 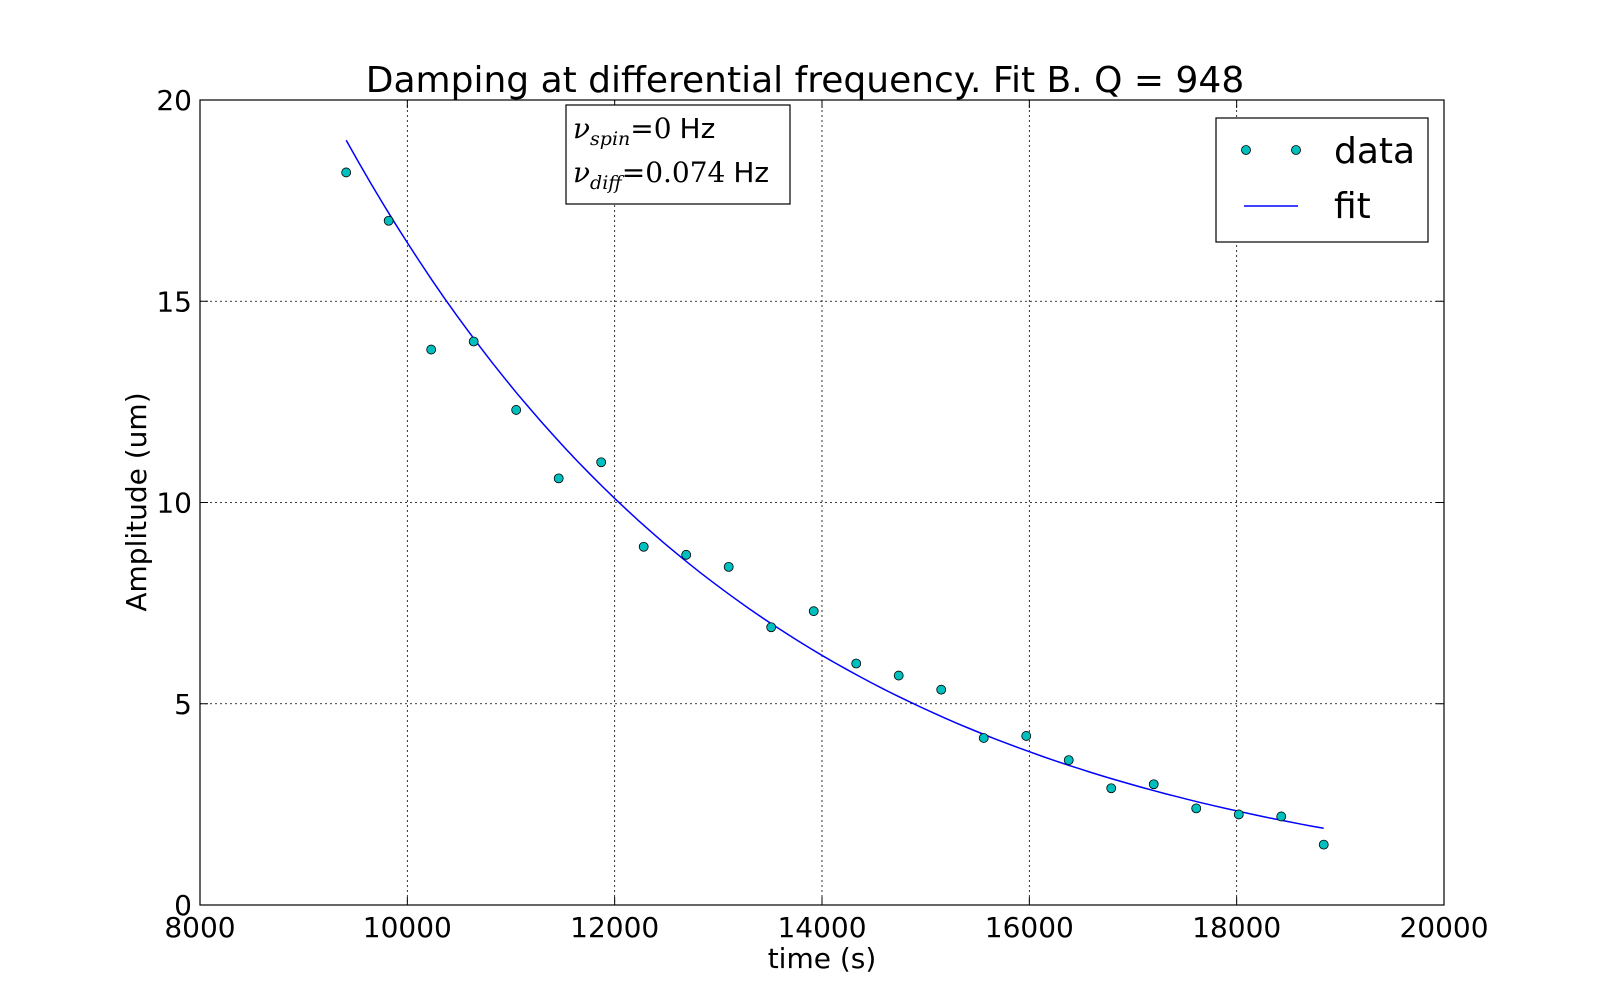 I want to click on diff-unit: Hz, so click(x=751, y=172).